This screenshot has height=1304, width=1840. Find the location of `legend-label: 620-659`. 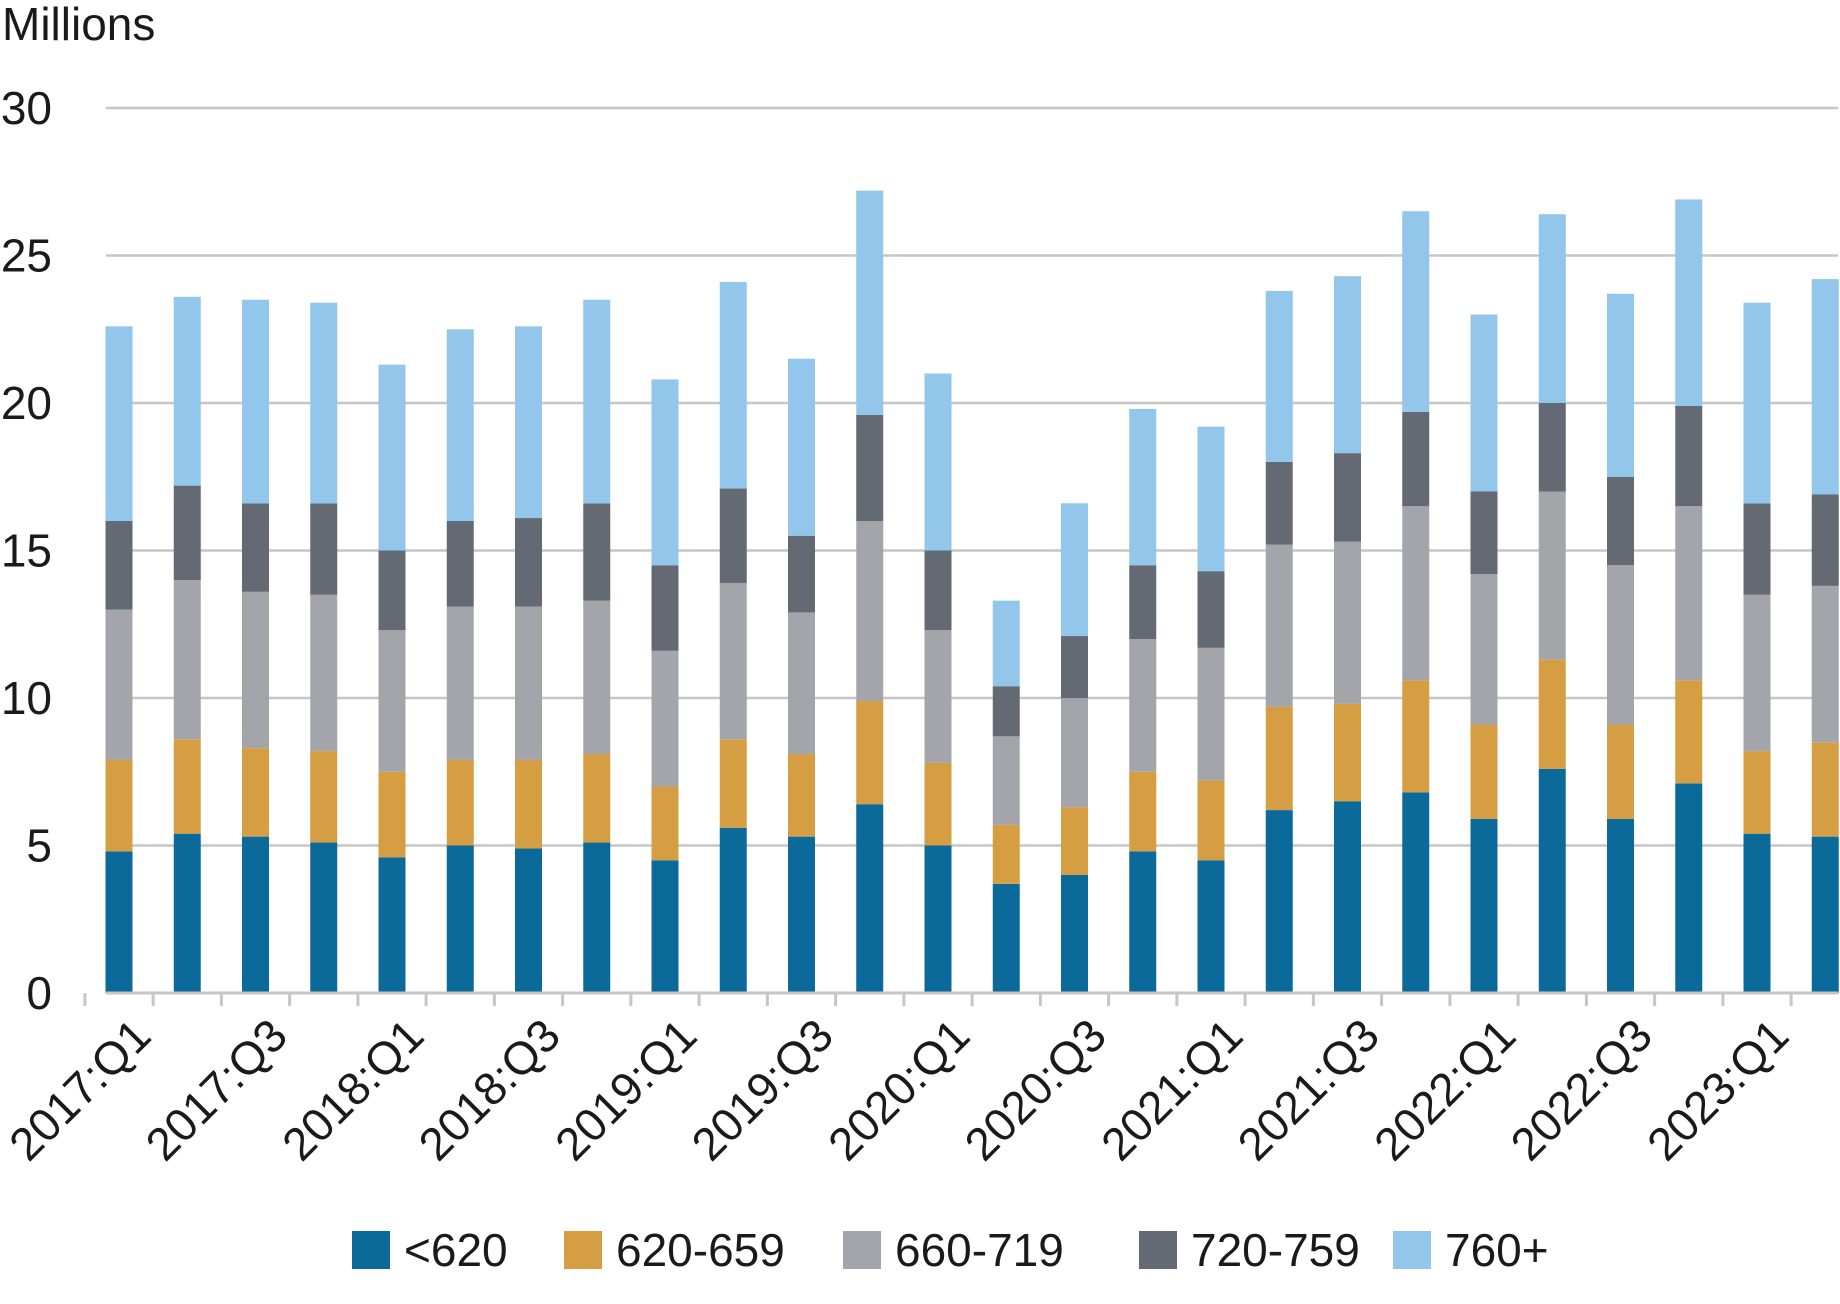

legend-label: 620-659 is located at coordinates (700, 1250).